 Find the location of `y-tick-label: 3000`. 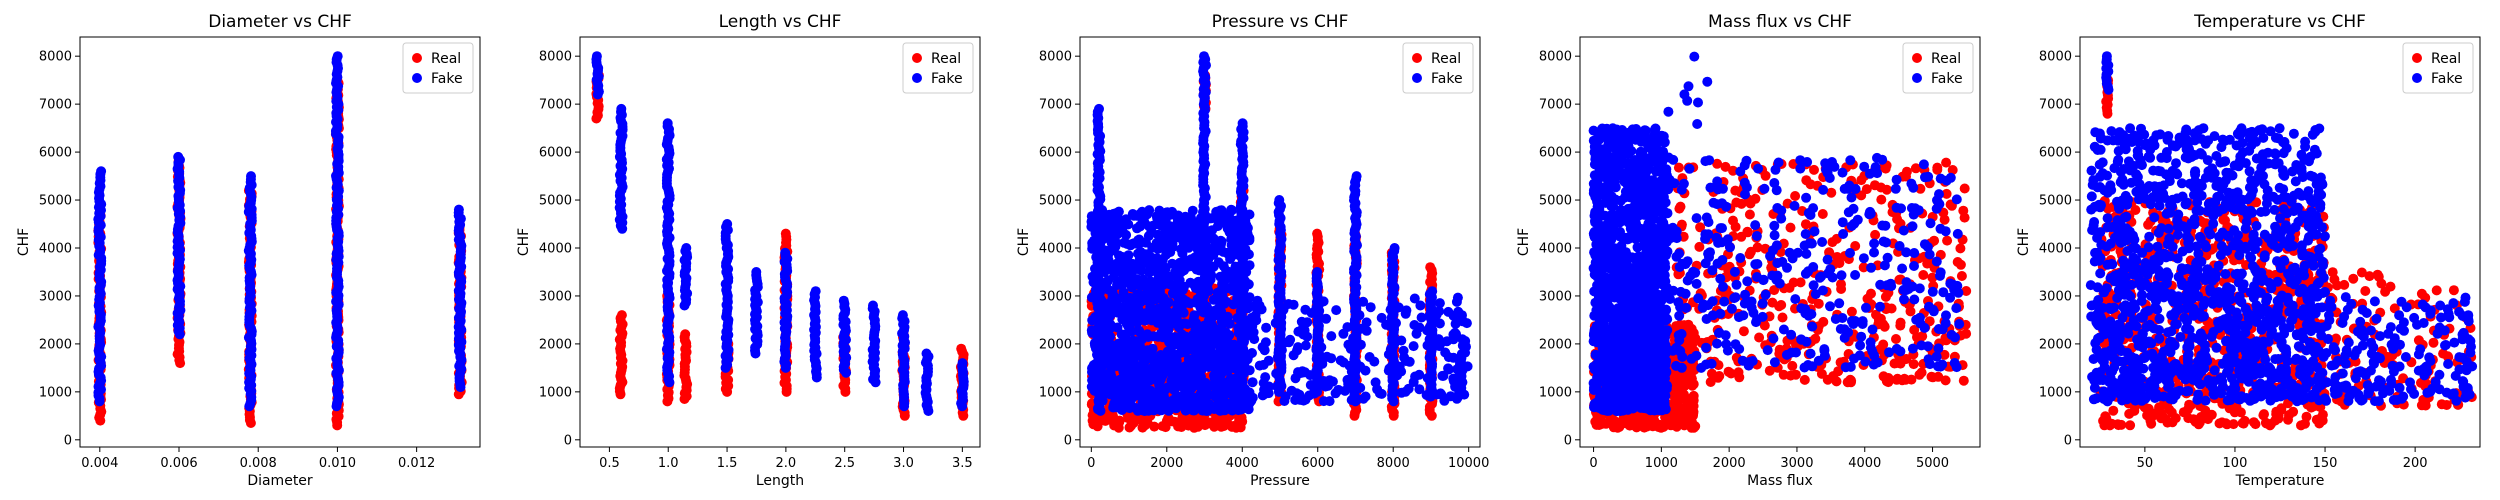

y-tick-label: 3000 is located at coordinates (1055, 296).